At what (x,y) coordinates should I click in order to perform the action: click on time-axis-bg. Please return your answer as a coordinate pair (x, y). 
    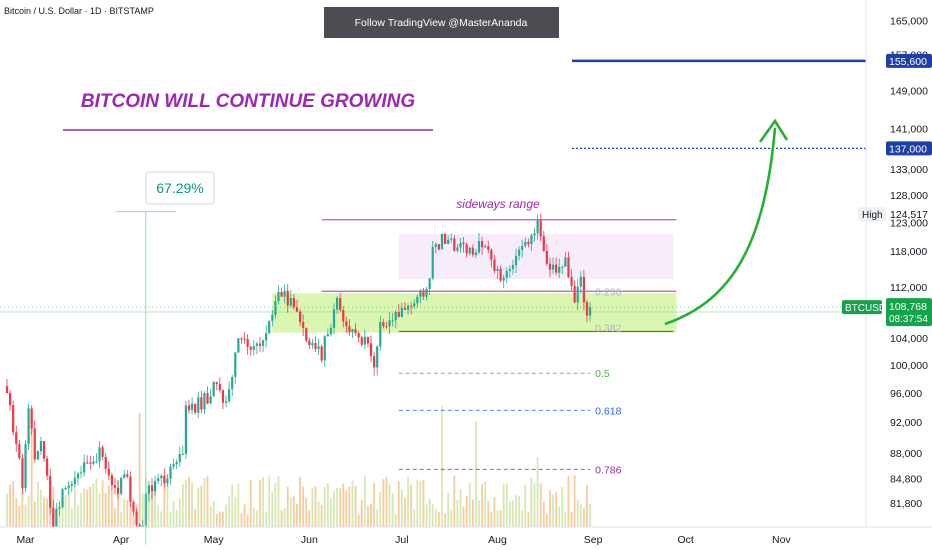
    Looking at the image, I should click on (466, 538).